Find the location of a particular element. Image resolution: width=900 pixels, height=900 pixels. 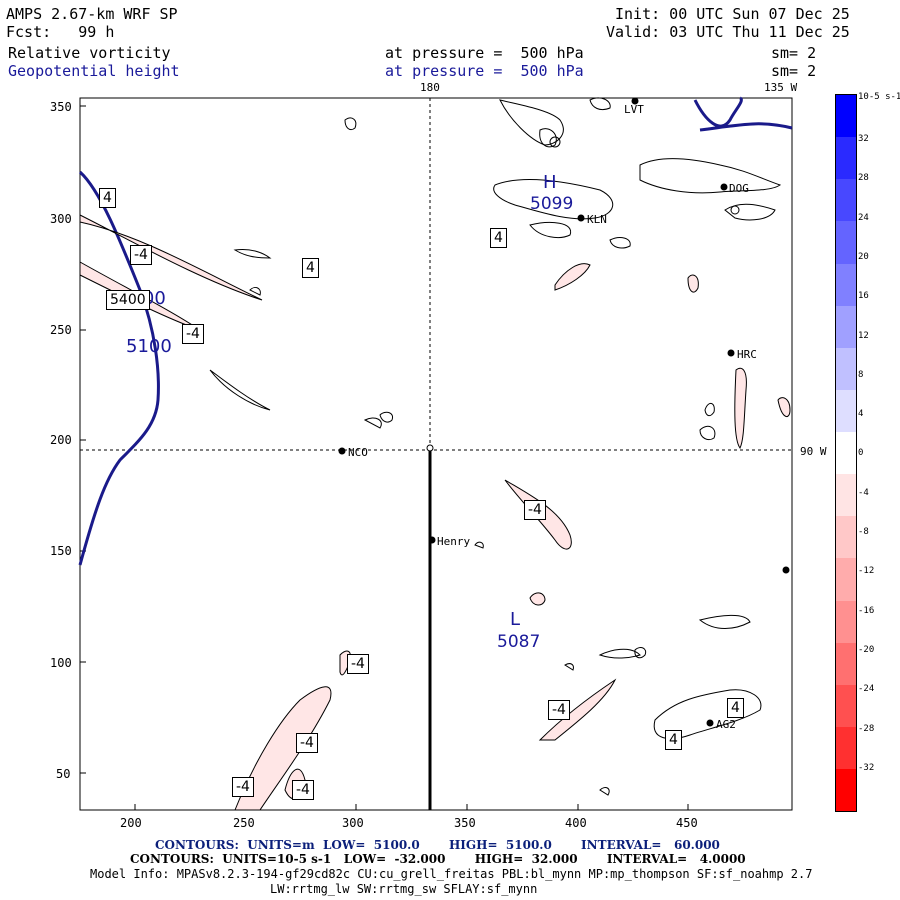

x-tick-450: 450 is located at coordinates (687, 823).